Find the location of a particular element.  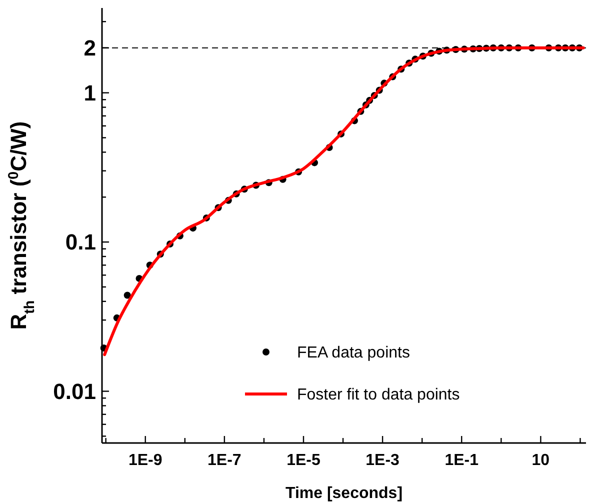

y-tick-label: 0.1 is located at coordinates (80, 242).